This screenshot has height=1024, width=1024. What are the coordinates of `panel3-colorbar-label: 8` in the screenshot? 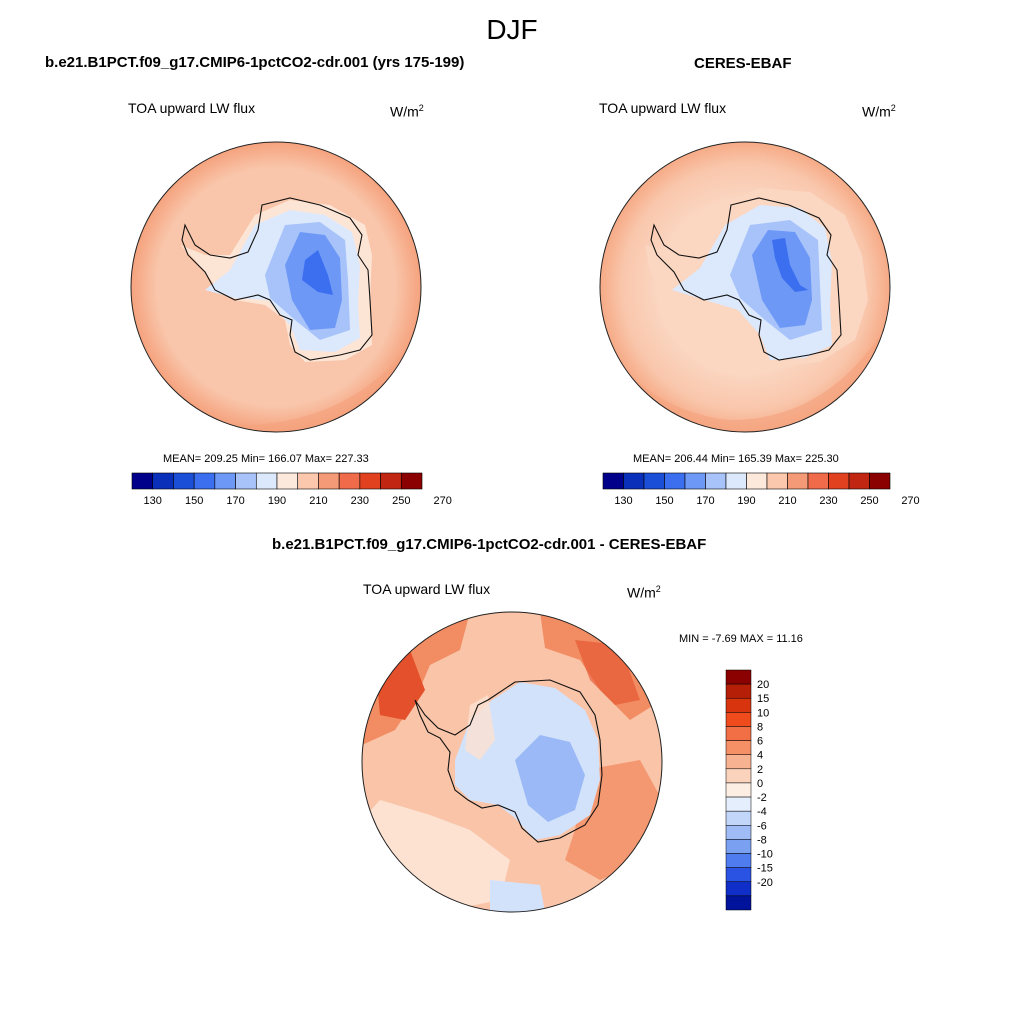 It's located at (760, 727).